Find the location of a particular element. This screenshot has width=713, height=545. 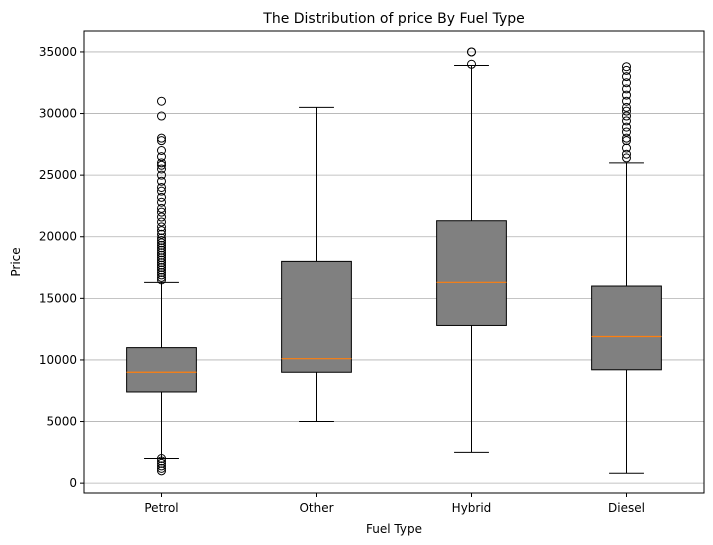

y-tick-label: 0 is located at coordinates (73, 483).